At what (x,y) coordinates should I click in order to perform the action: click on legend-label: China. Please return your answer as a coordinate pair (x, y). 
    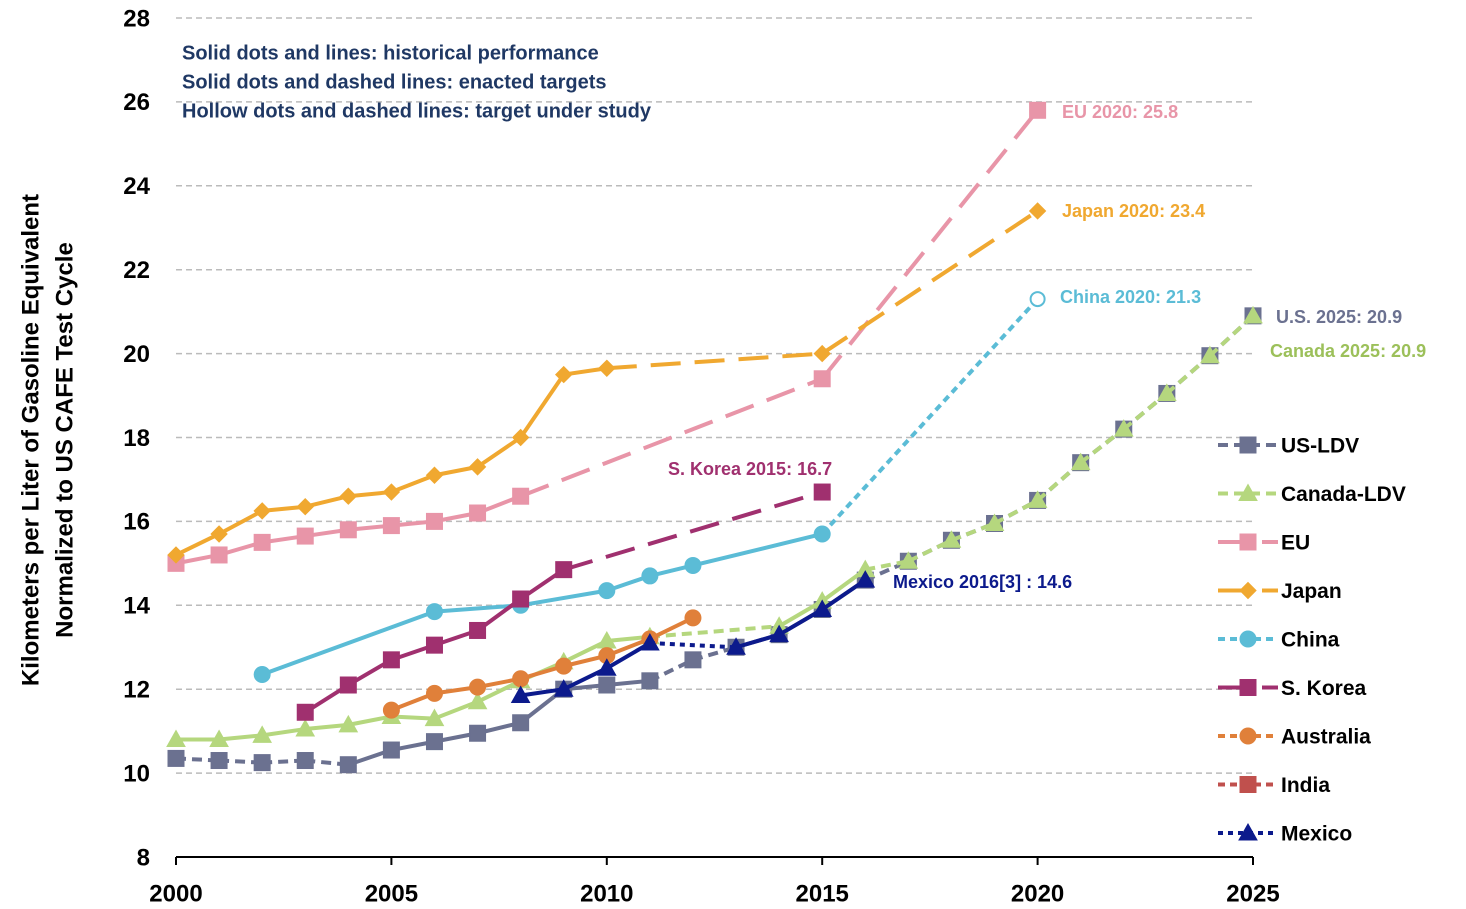
    Looking at the image, I should click on (1310, 640).